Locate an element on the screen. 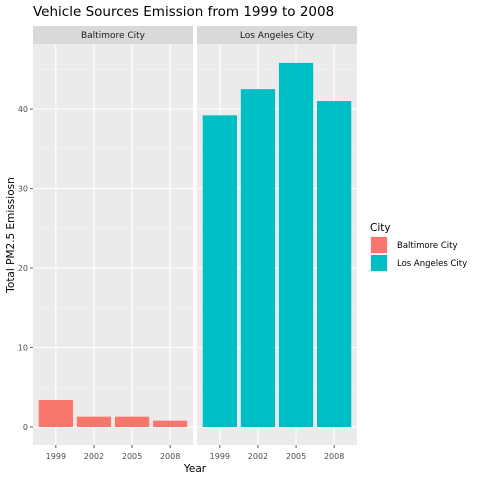 The width and height of the screenshot is (480, 480). x-axis: 1999 2002 2005 2008 1999 2002 2005 2008 is located at coordinates (195, 453).